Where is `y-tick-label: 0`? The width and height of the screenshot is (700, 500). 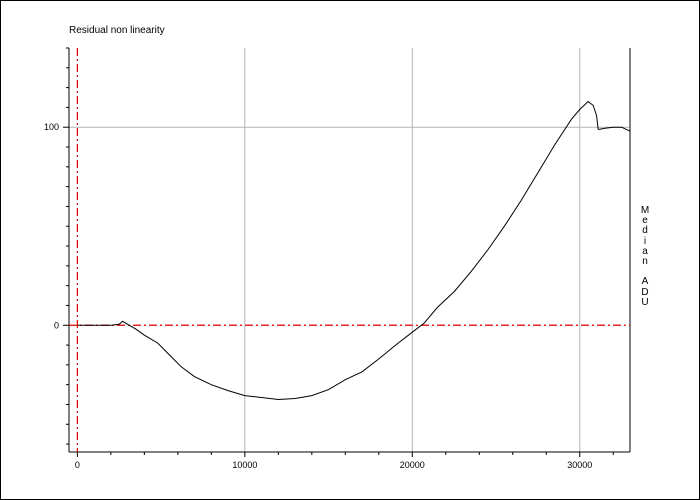 y-tick-label: 0 is located at coordinates (56, 325).